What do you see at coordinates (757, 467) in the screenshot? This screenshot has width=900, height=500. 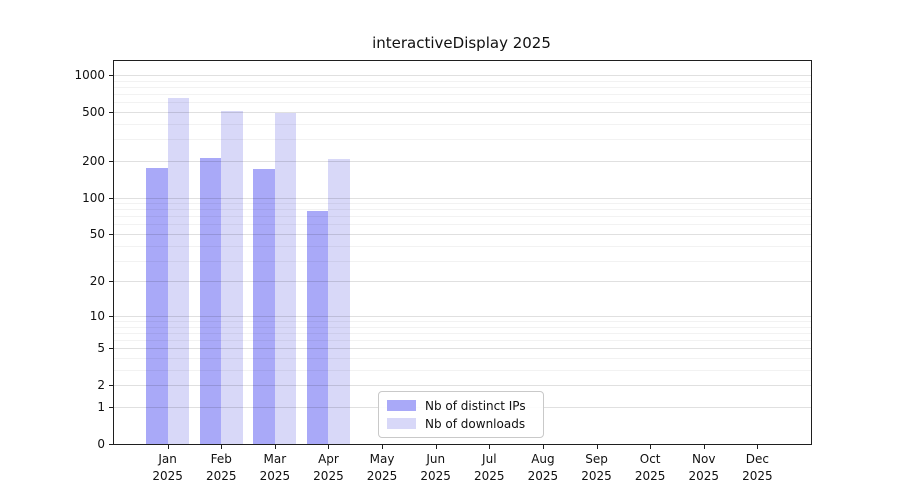 I see `x-axis-label: Dec 2025` at bounding box center [757, 467].